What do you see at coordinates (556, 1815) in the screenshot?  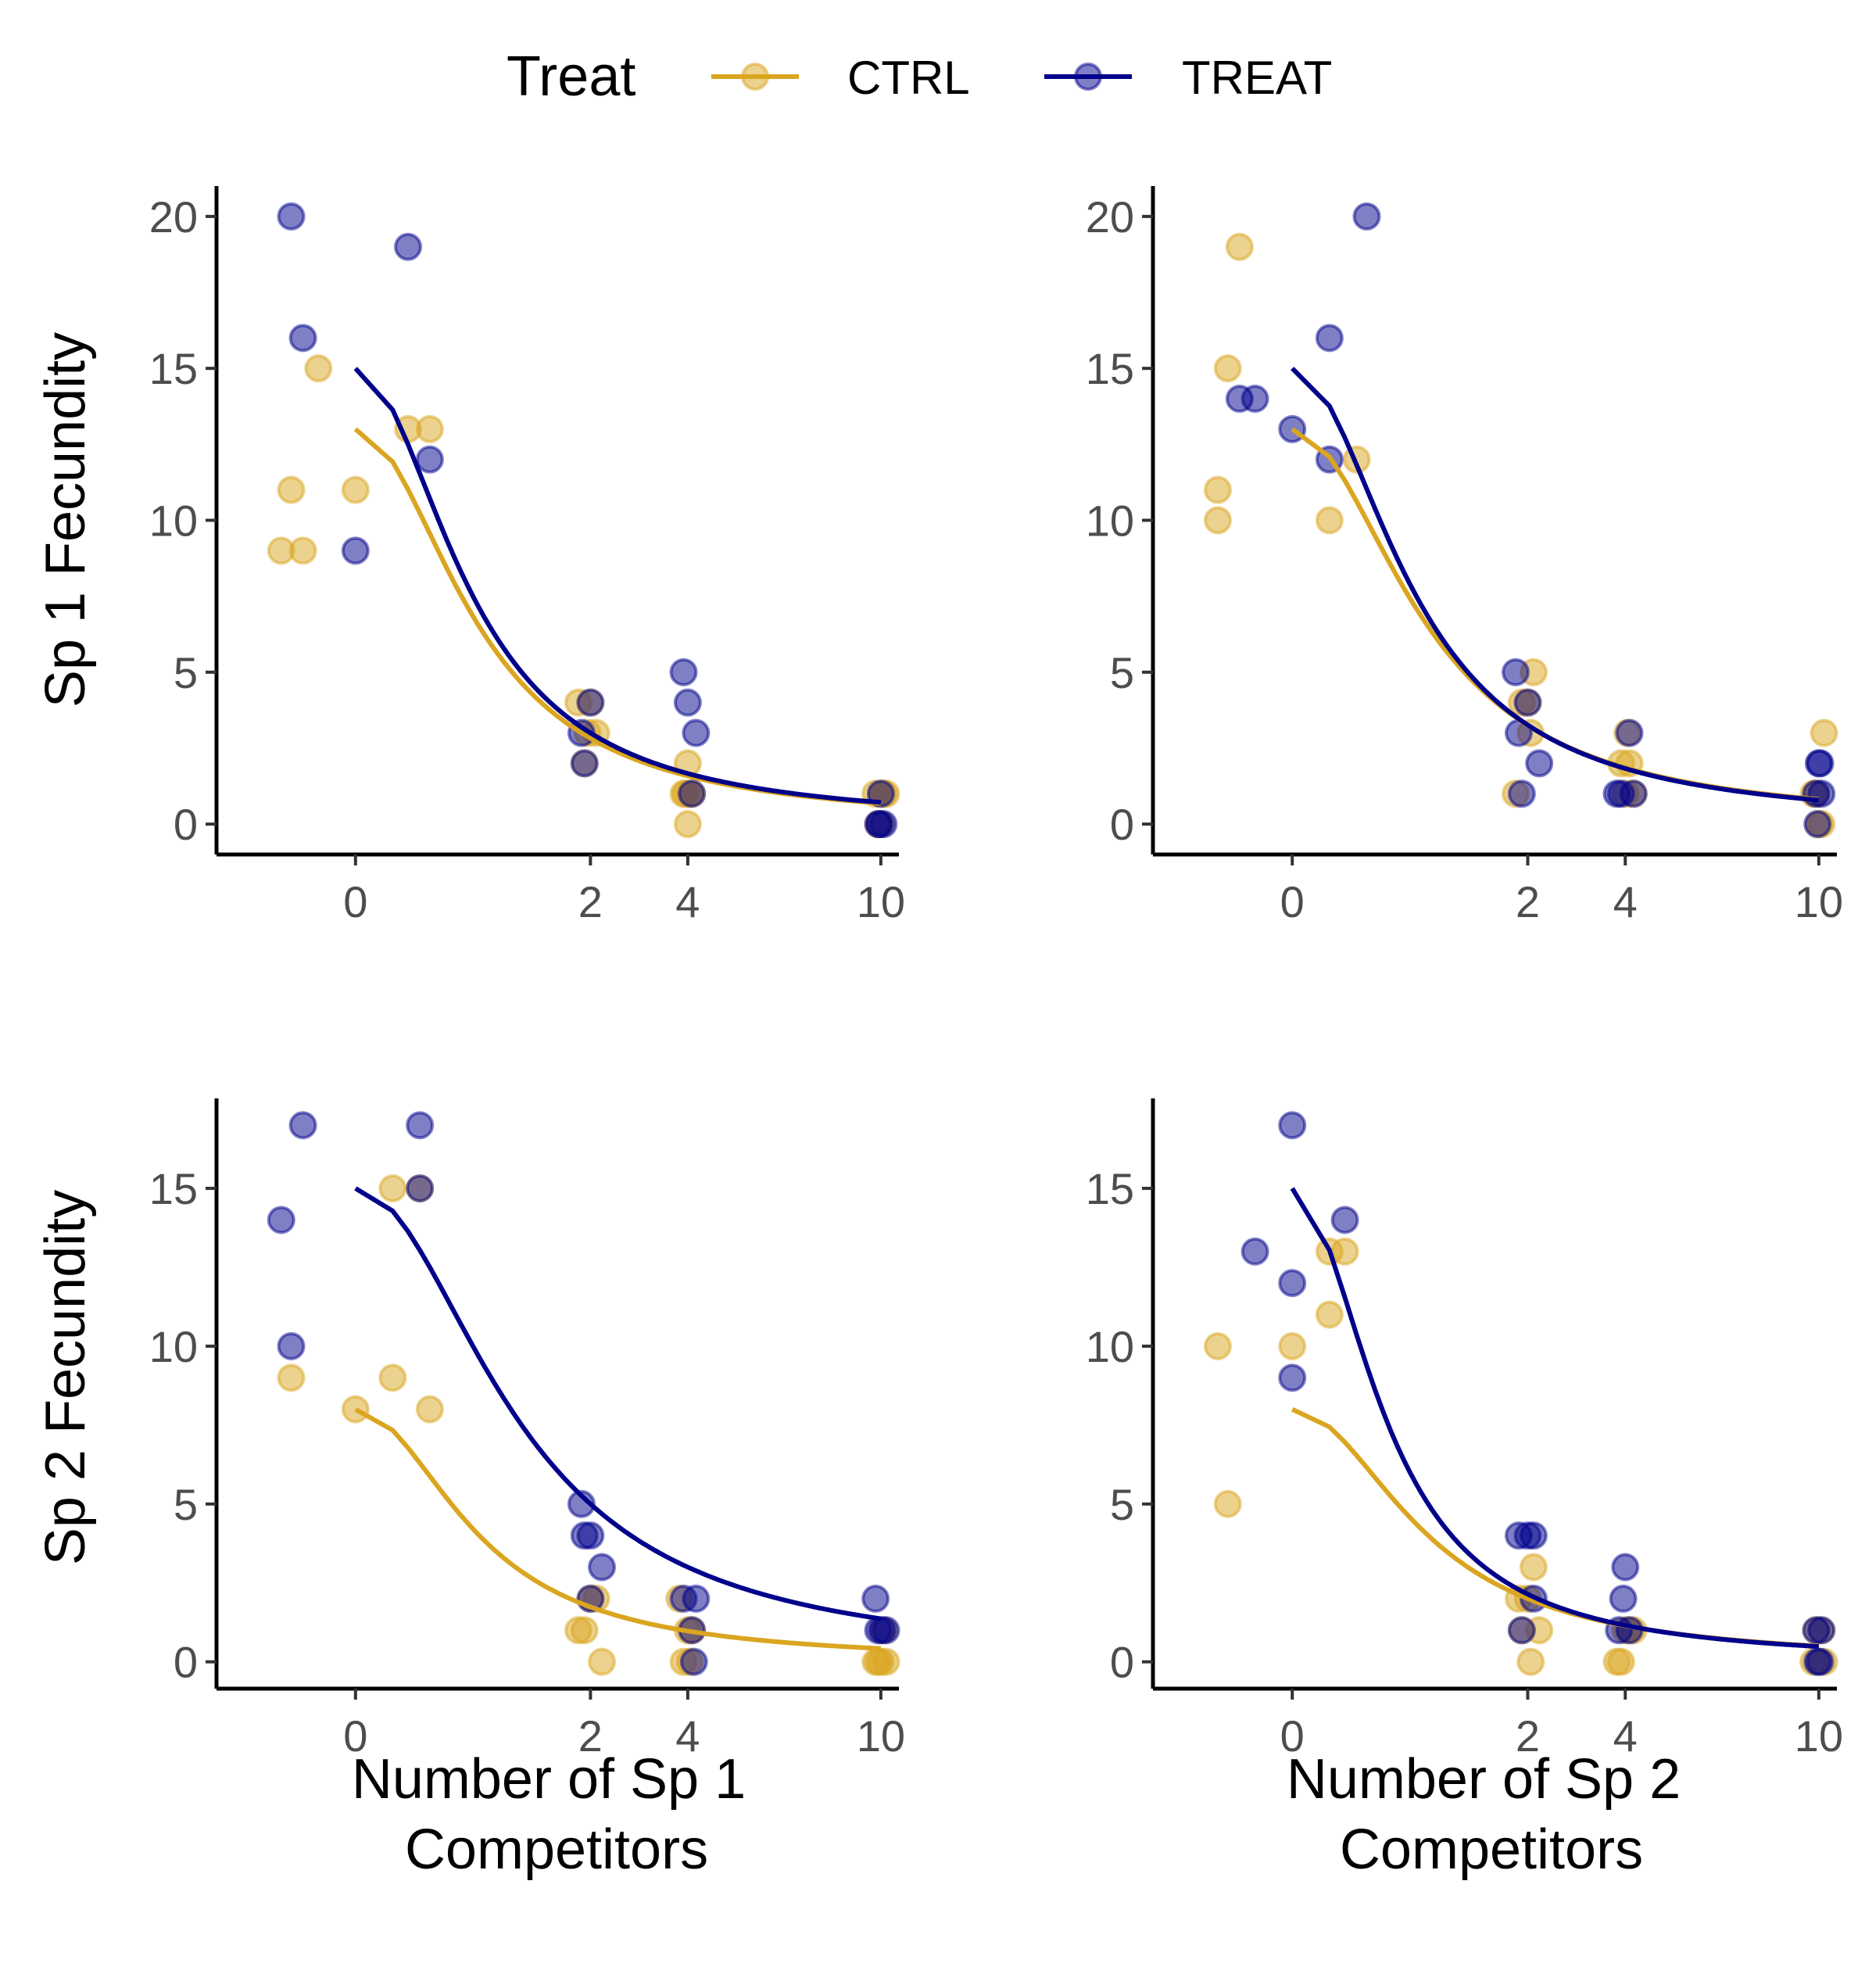 I see `col-label-sp1-competitors: Number of Sp 1 Competitors` at bounding box center [556, 1815].